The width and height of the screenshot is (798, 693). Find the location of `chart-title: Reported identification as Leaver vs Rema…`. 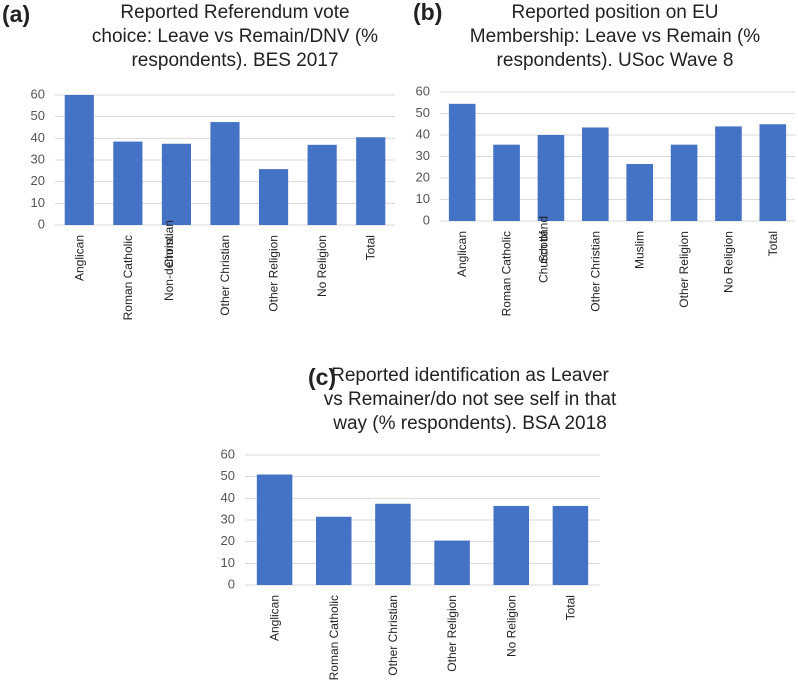

chart-title: Reported identification as Leaver vs Rema… is located at coordinates (470, 399).